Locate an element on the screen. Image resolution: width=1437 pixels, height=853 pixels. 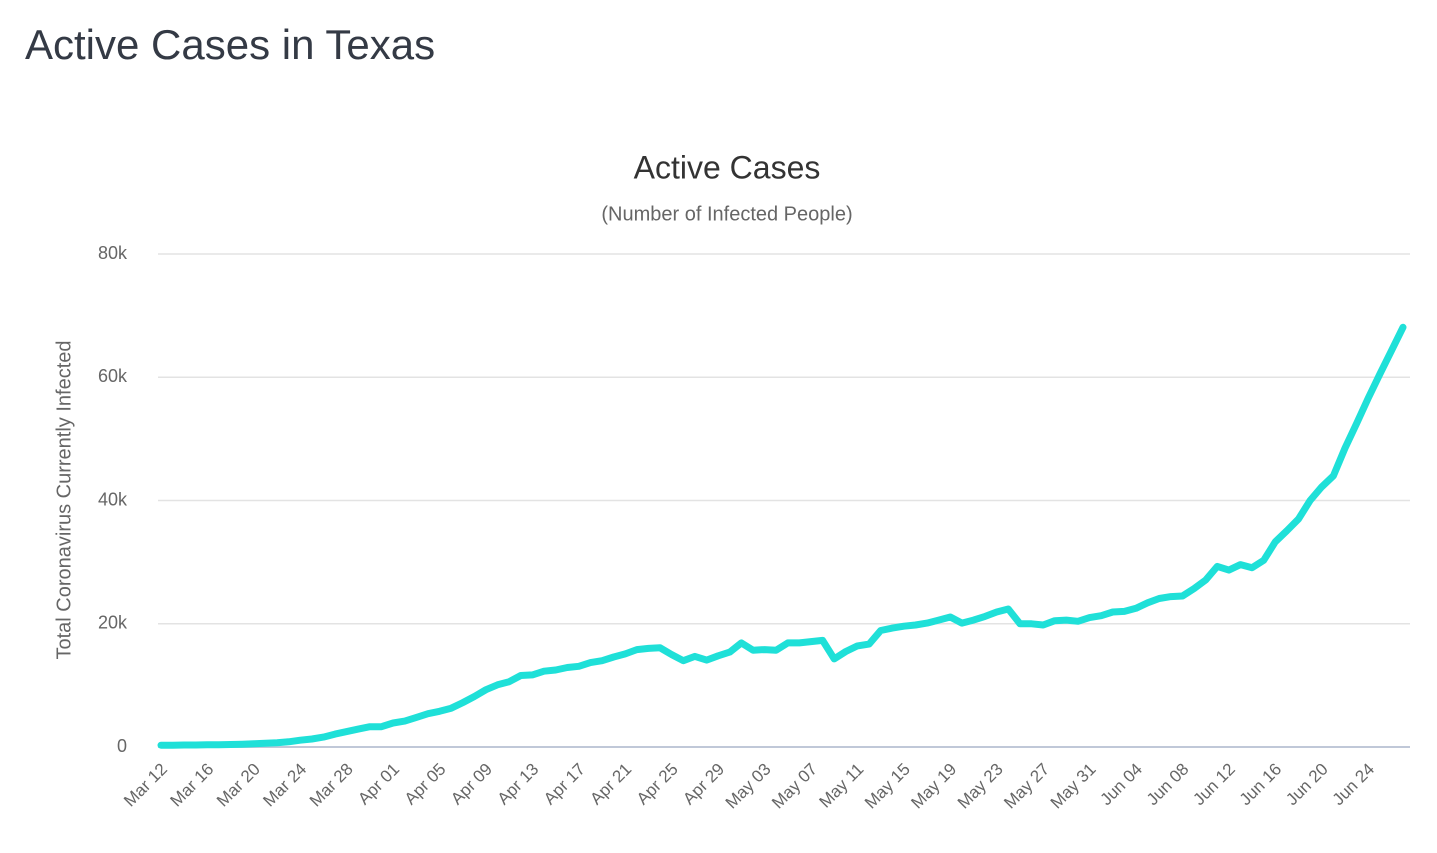
chart-title: Active Cases is located at coordinates (727, 167).